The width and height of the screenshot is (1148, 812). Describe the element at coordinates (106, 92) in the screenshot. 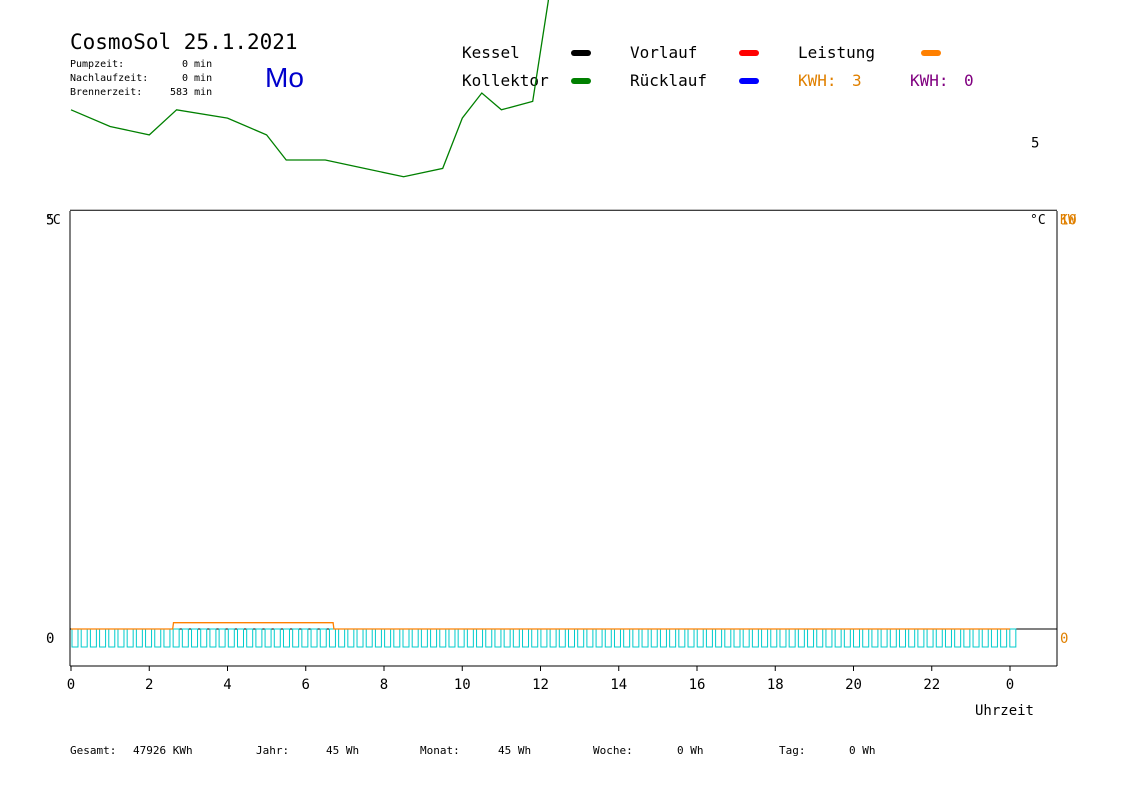

I see `stat-brennerzeit-label: Brennerzeit:` at that location.